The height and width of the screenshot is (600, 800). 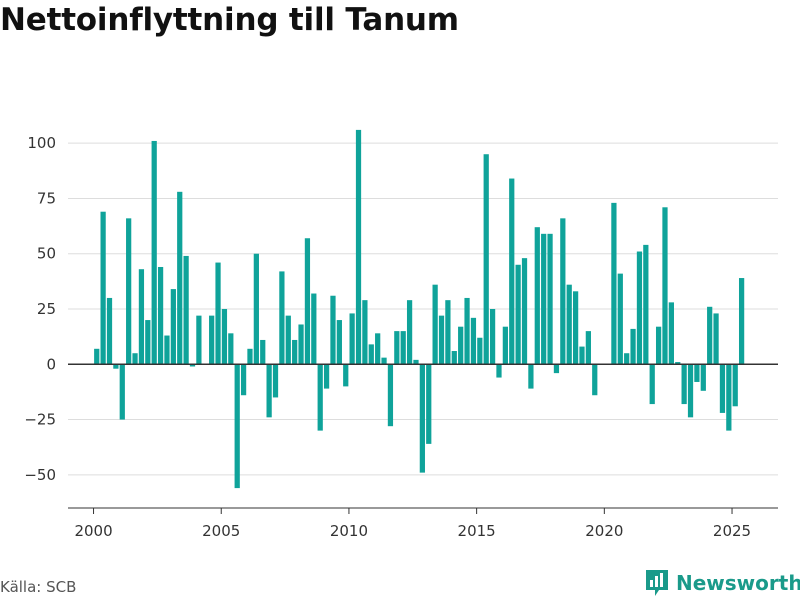 What do you see at coordinates (41, 143) in the screenshot?
I see `y-tick-label: 100` at bounding box center [41, 143].